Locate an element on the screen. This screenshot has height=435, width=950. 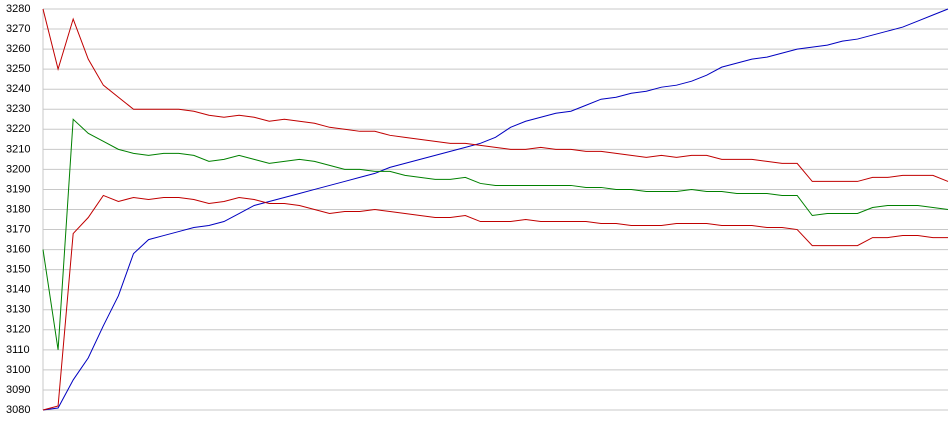
y-tick-label: 3140 is located at coordinates (18, 290).